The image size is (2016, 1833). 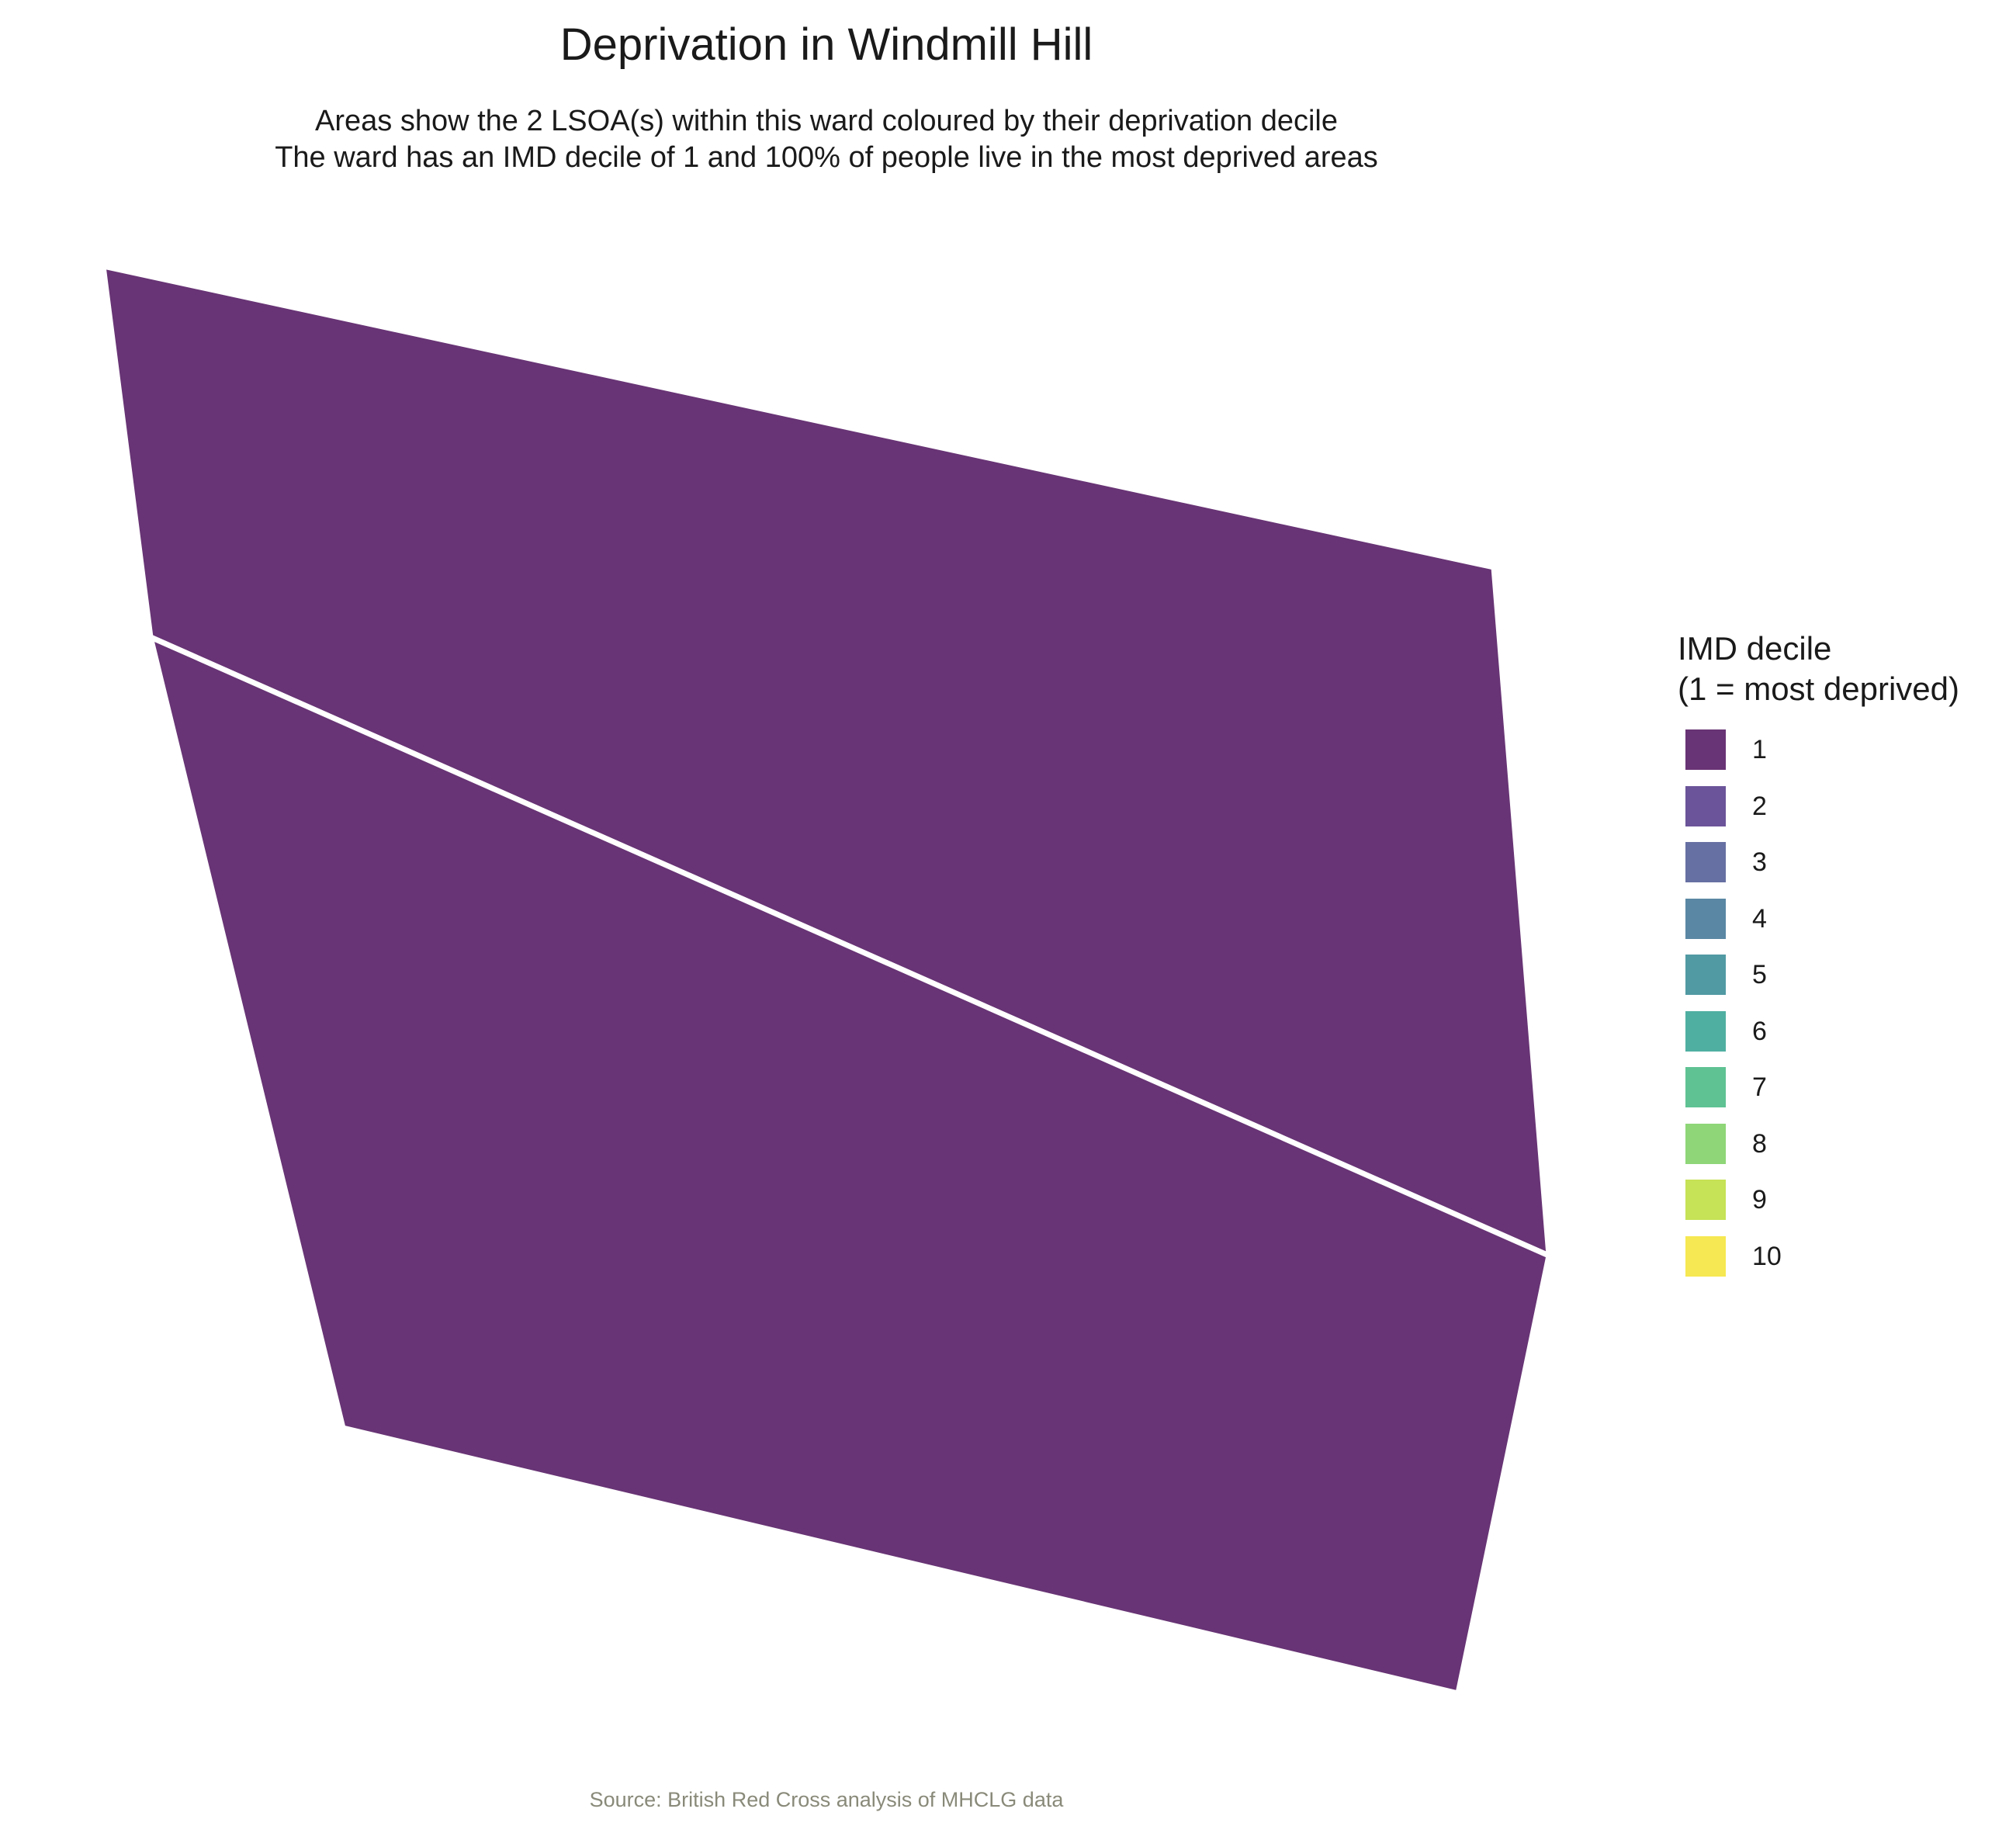 I want to click on legend-item-2: 2, so click(x=1841, y=805).